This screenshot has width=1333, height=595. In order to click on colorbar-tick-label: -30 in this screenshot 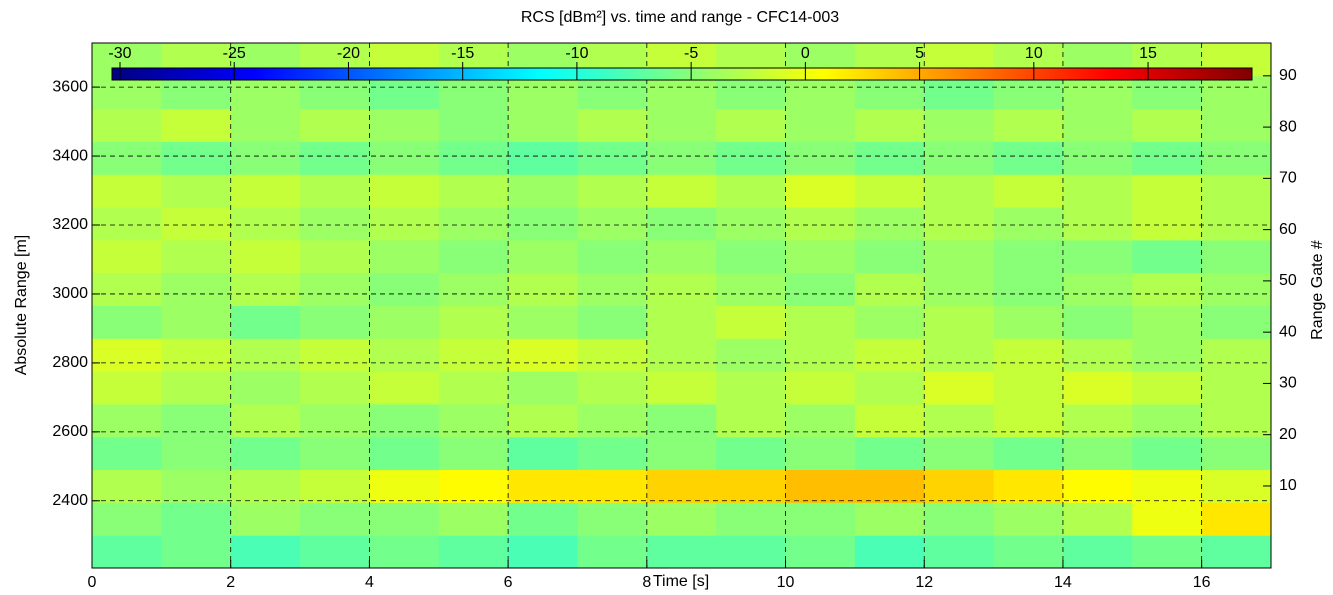, I will do `click(119, 53)`.